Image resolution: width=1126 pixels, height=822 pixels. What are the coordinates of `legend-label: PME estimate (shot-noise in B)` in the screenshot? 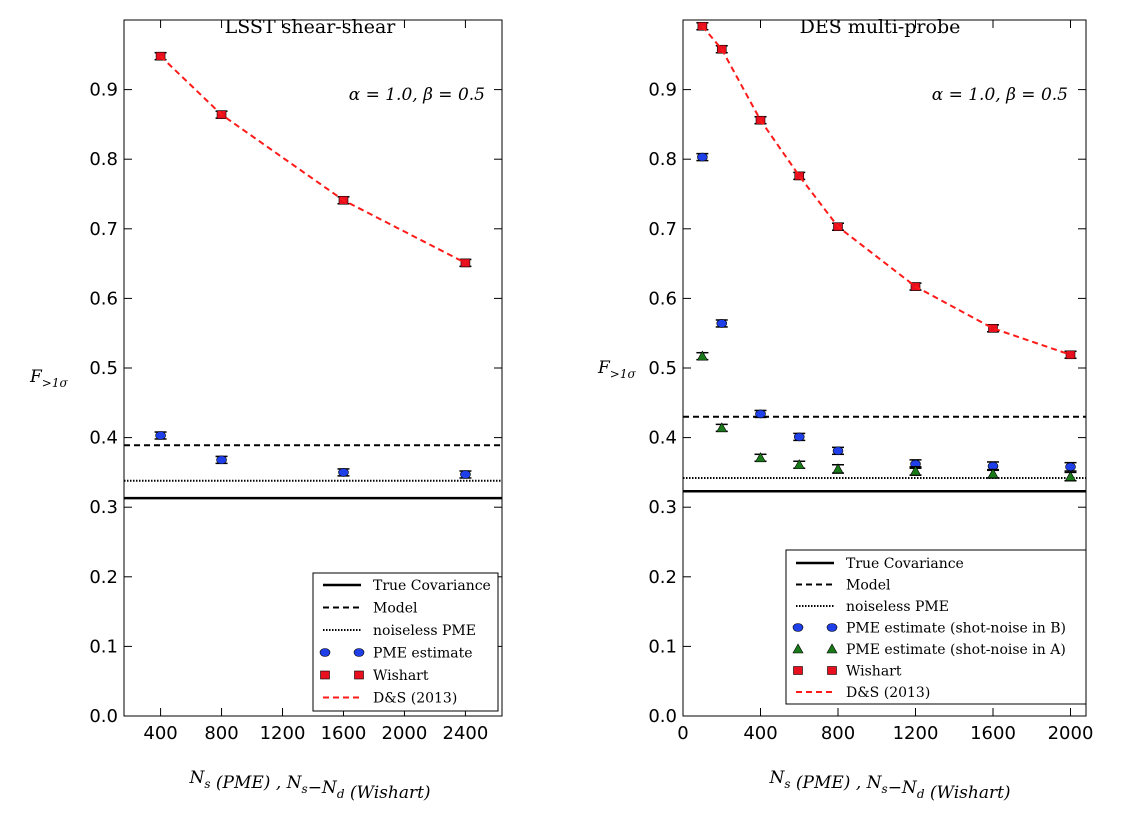 It's located at (956, 629).